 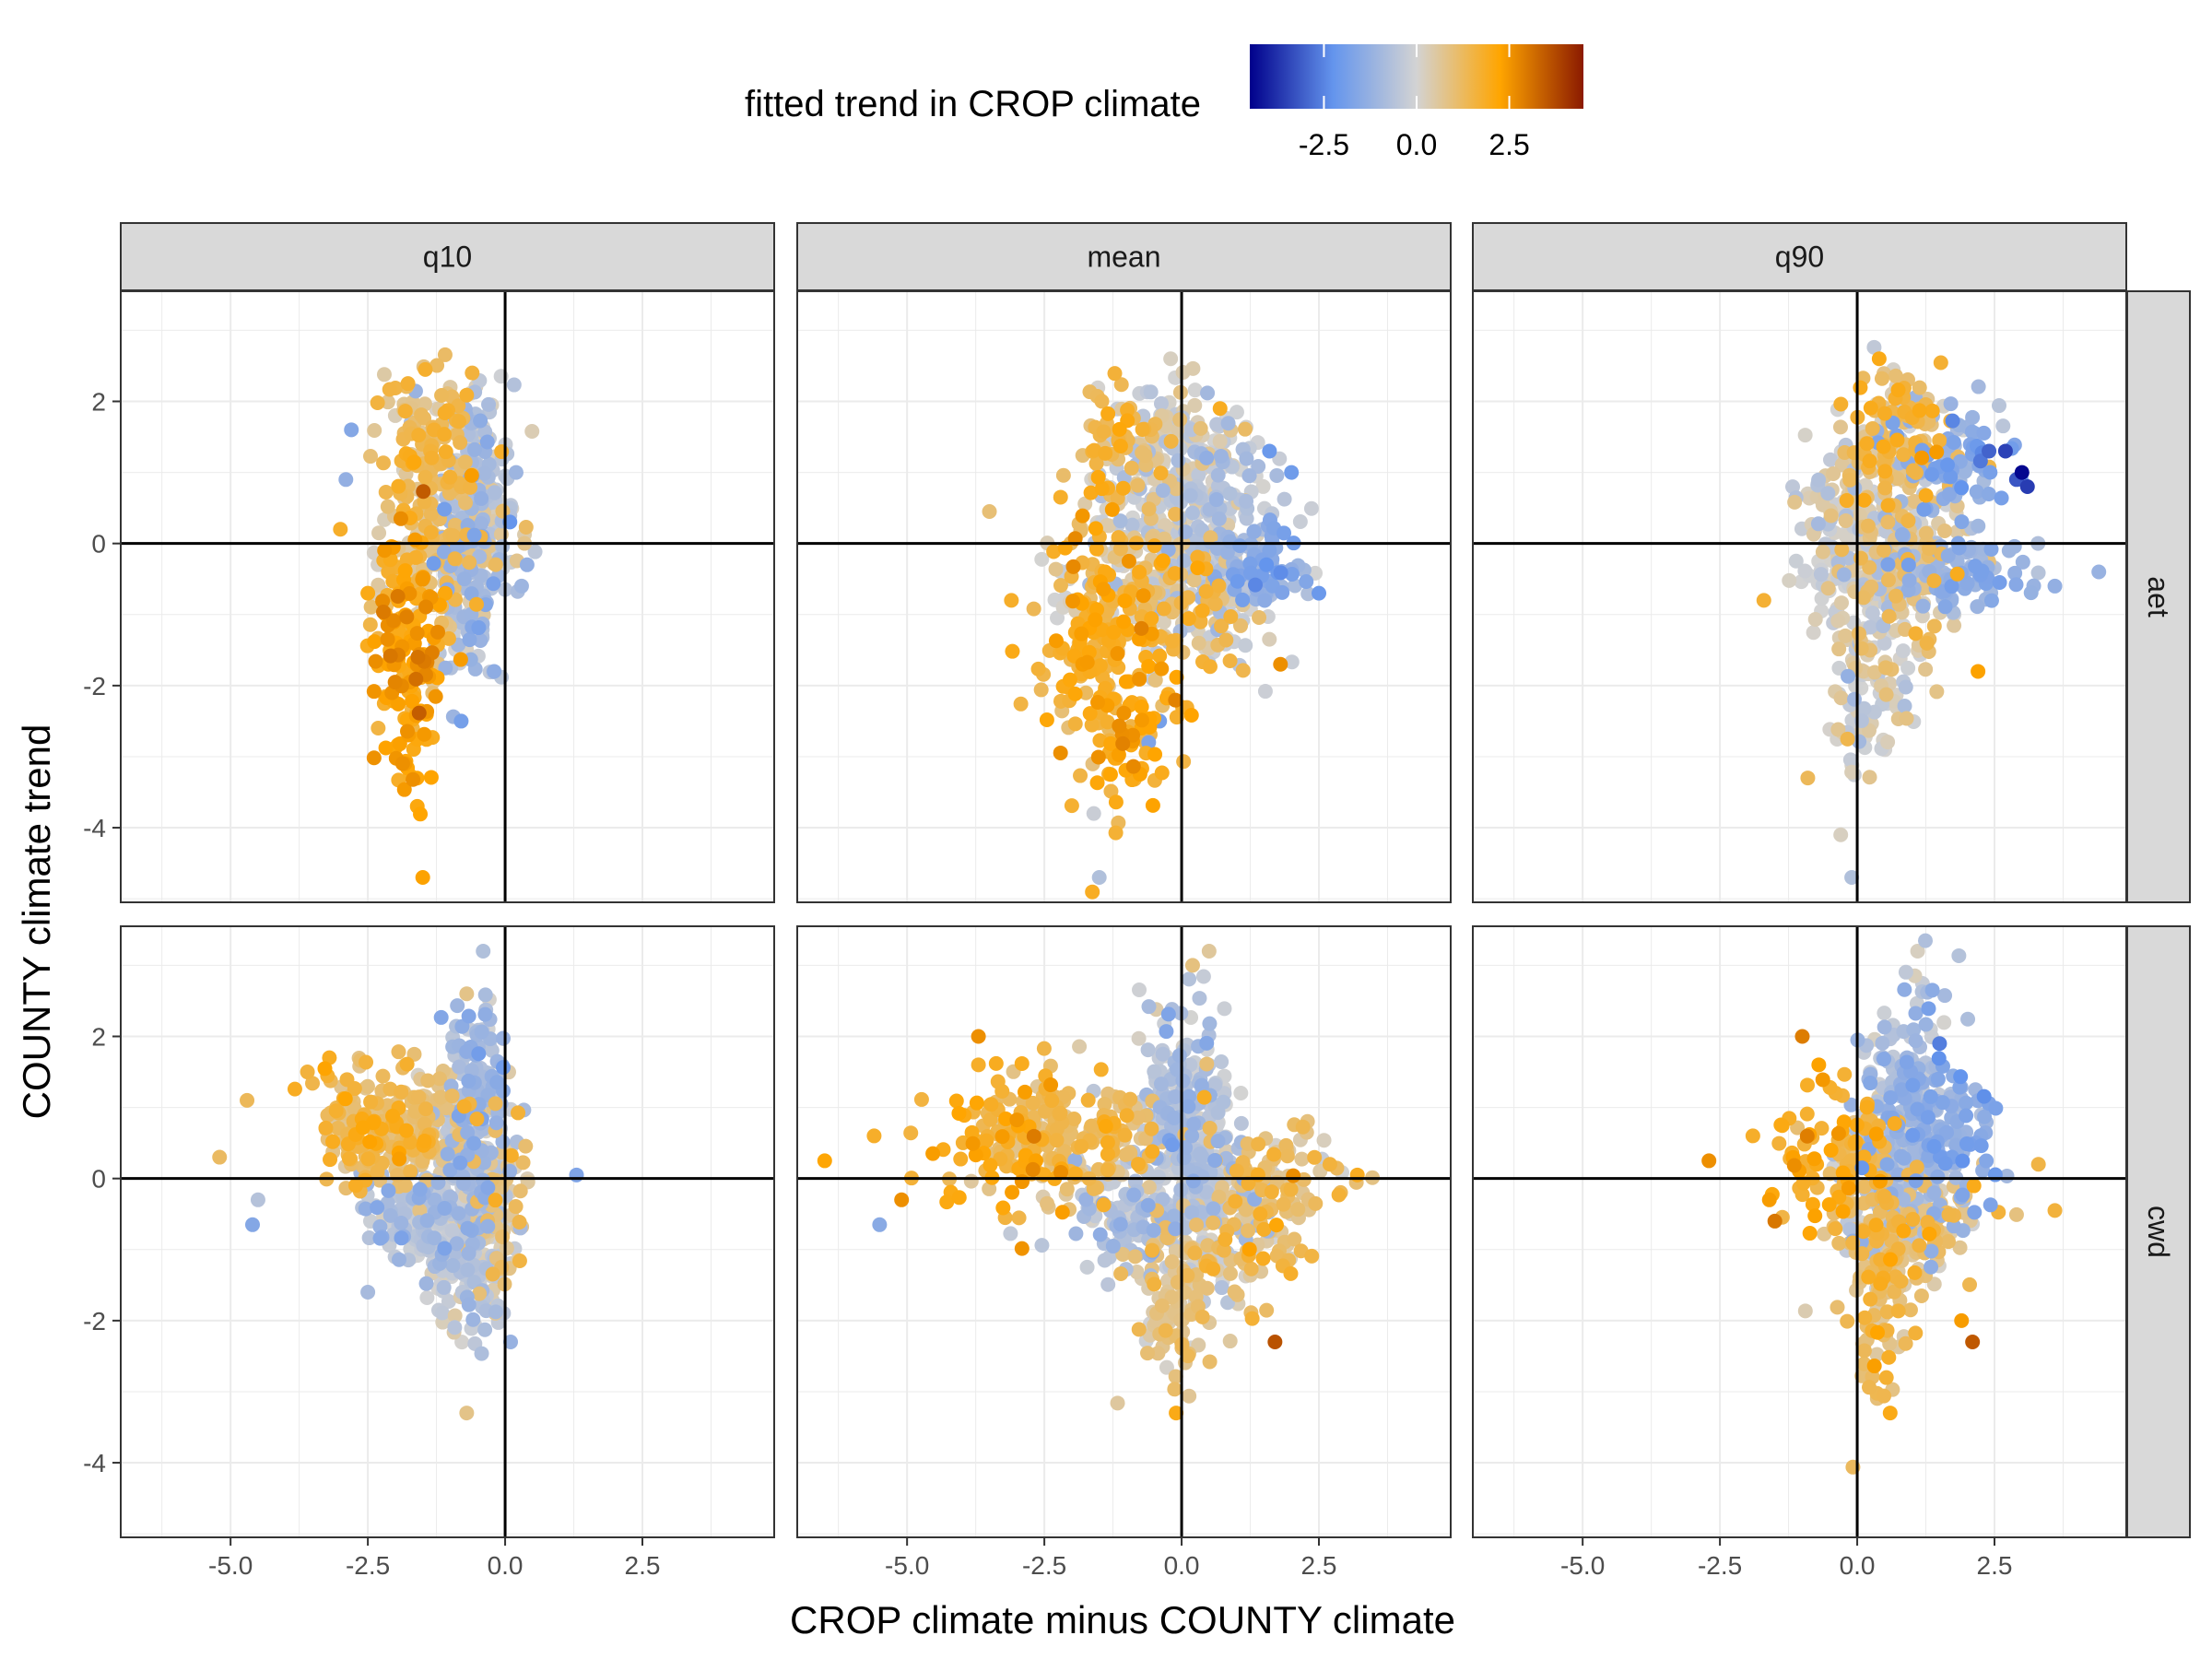 What do you see at coordinates (438, 616) in the screenshot?
I see `panel-points` at bounding box center [438, 616].